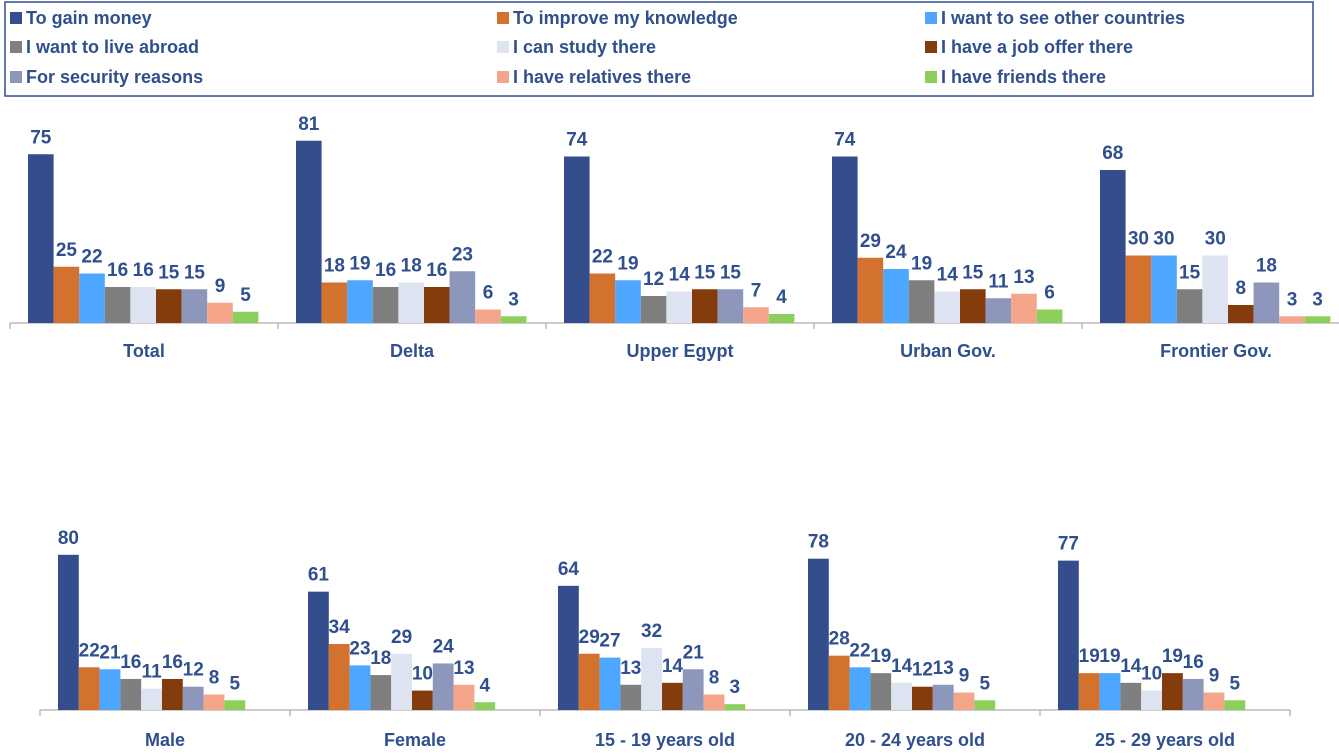  What do you see at coordinates (68, 538) in the screenshot?
I see `value-label: 80` at bounding box center [68, 538].